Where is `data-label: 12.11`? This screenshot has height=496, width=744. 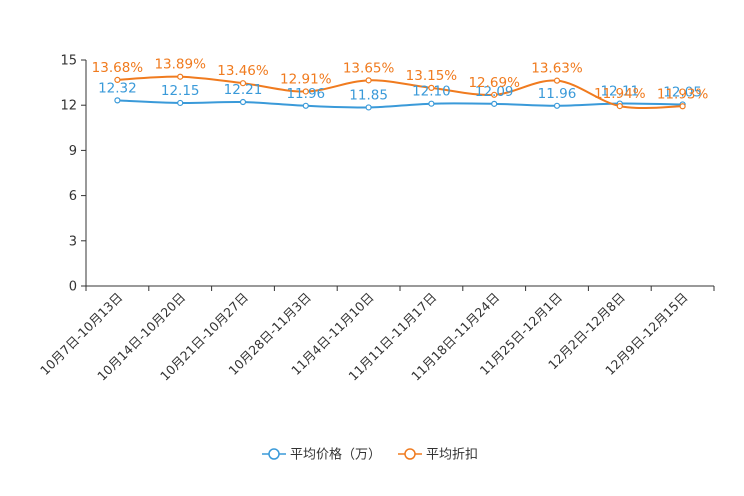 data-label: 12.11 is located at coordinates (619, 92).